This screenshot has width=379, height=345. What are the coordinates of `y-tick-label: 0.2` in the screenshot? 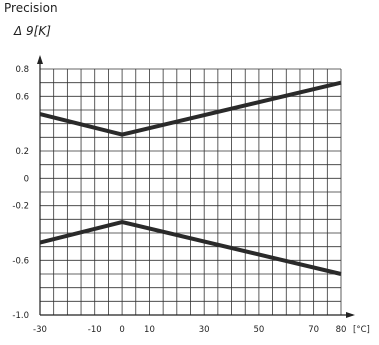 It's located at (22, 152).